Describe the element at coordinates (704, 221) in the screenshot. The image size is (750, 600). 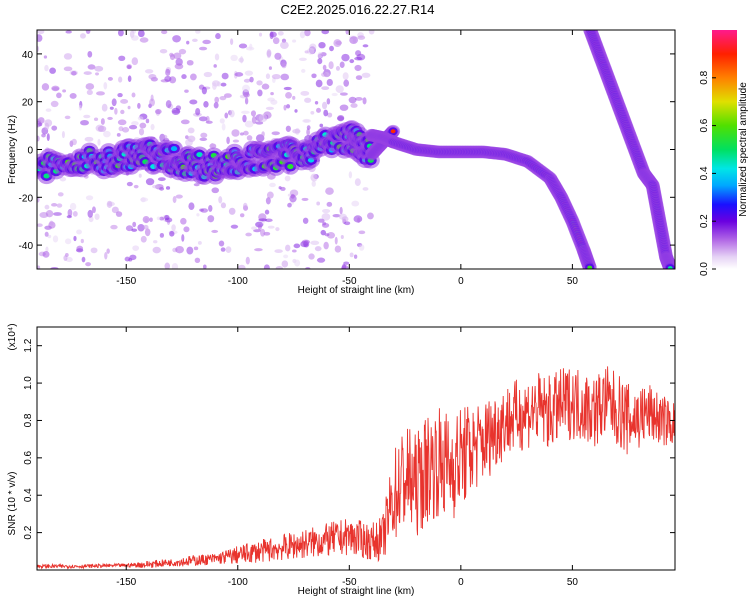
I see `colorbar-tick-label: 0.2` at that location.